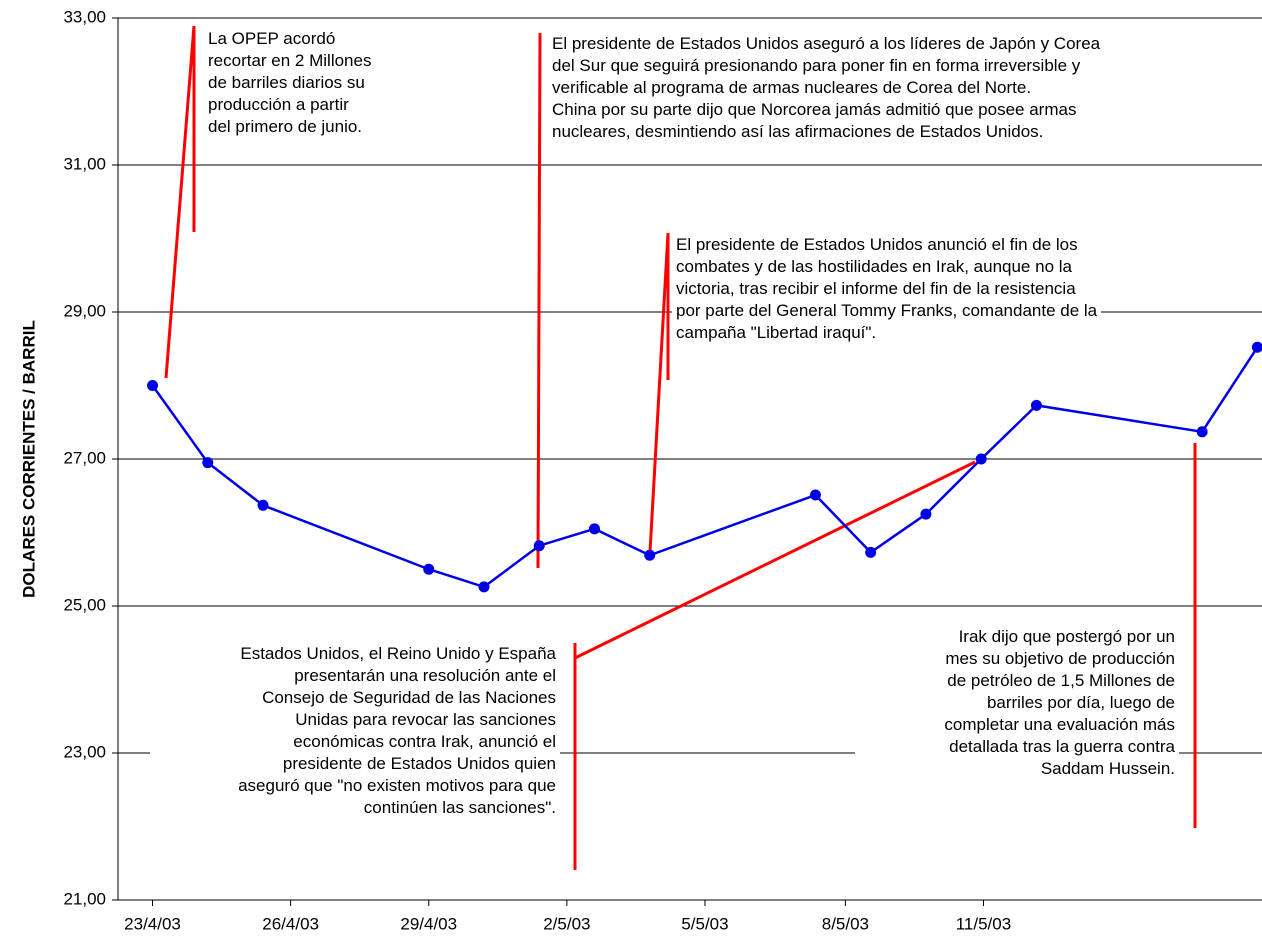 The height and width of the screenshot is (942, 1262). Describe the element at coordinates (1059, 724) in the screenshot. I see `annotation-line: completar una evaluación más` at that location.